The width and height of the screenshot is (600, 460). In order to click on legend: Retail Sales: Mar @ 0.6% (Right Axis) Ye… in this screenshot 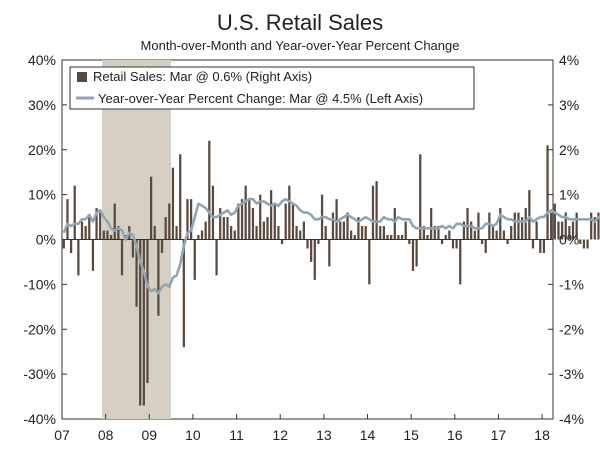, I will do `click(272, 88)`.